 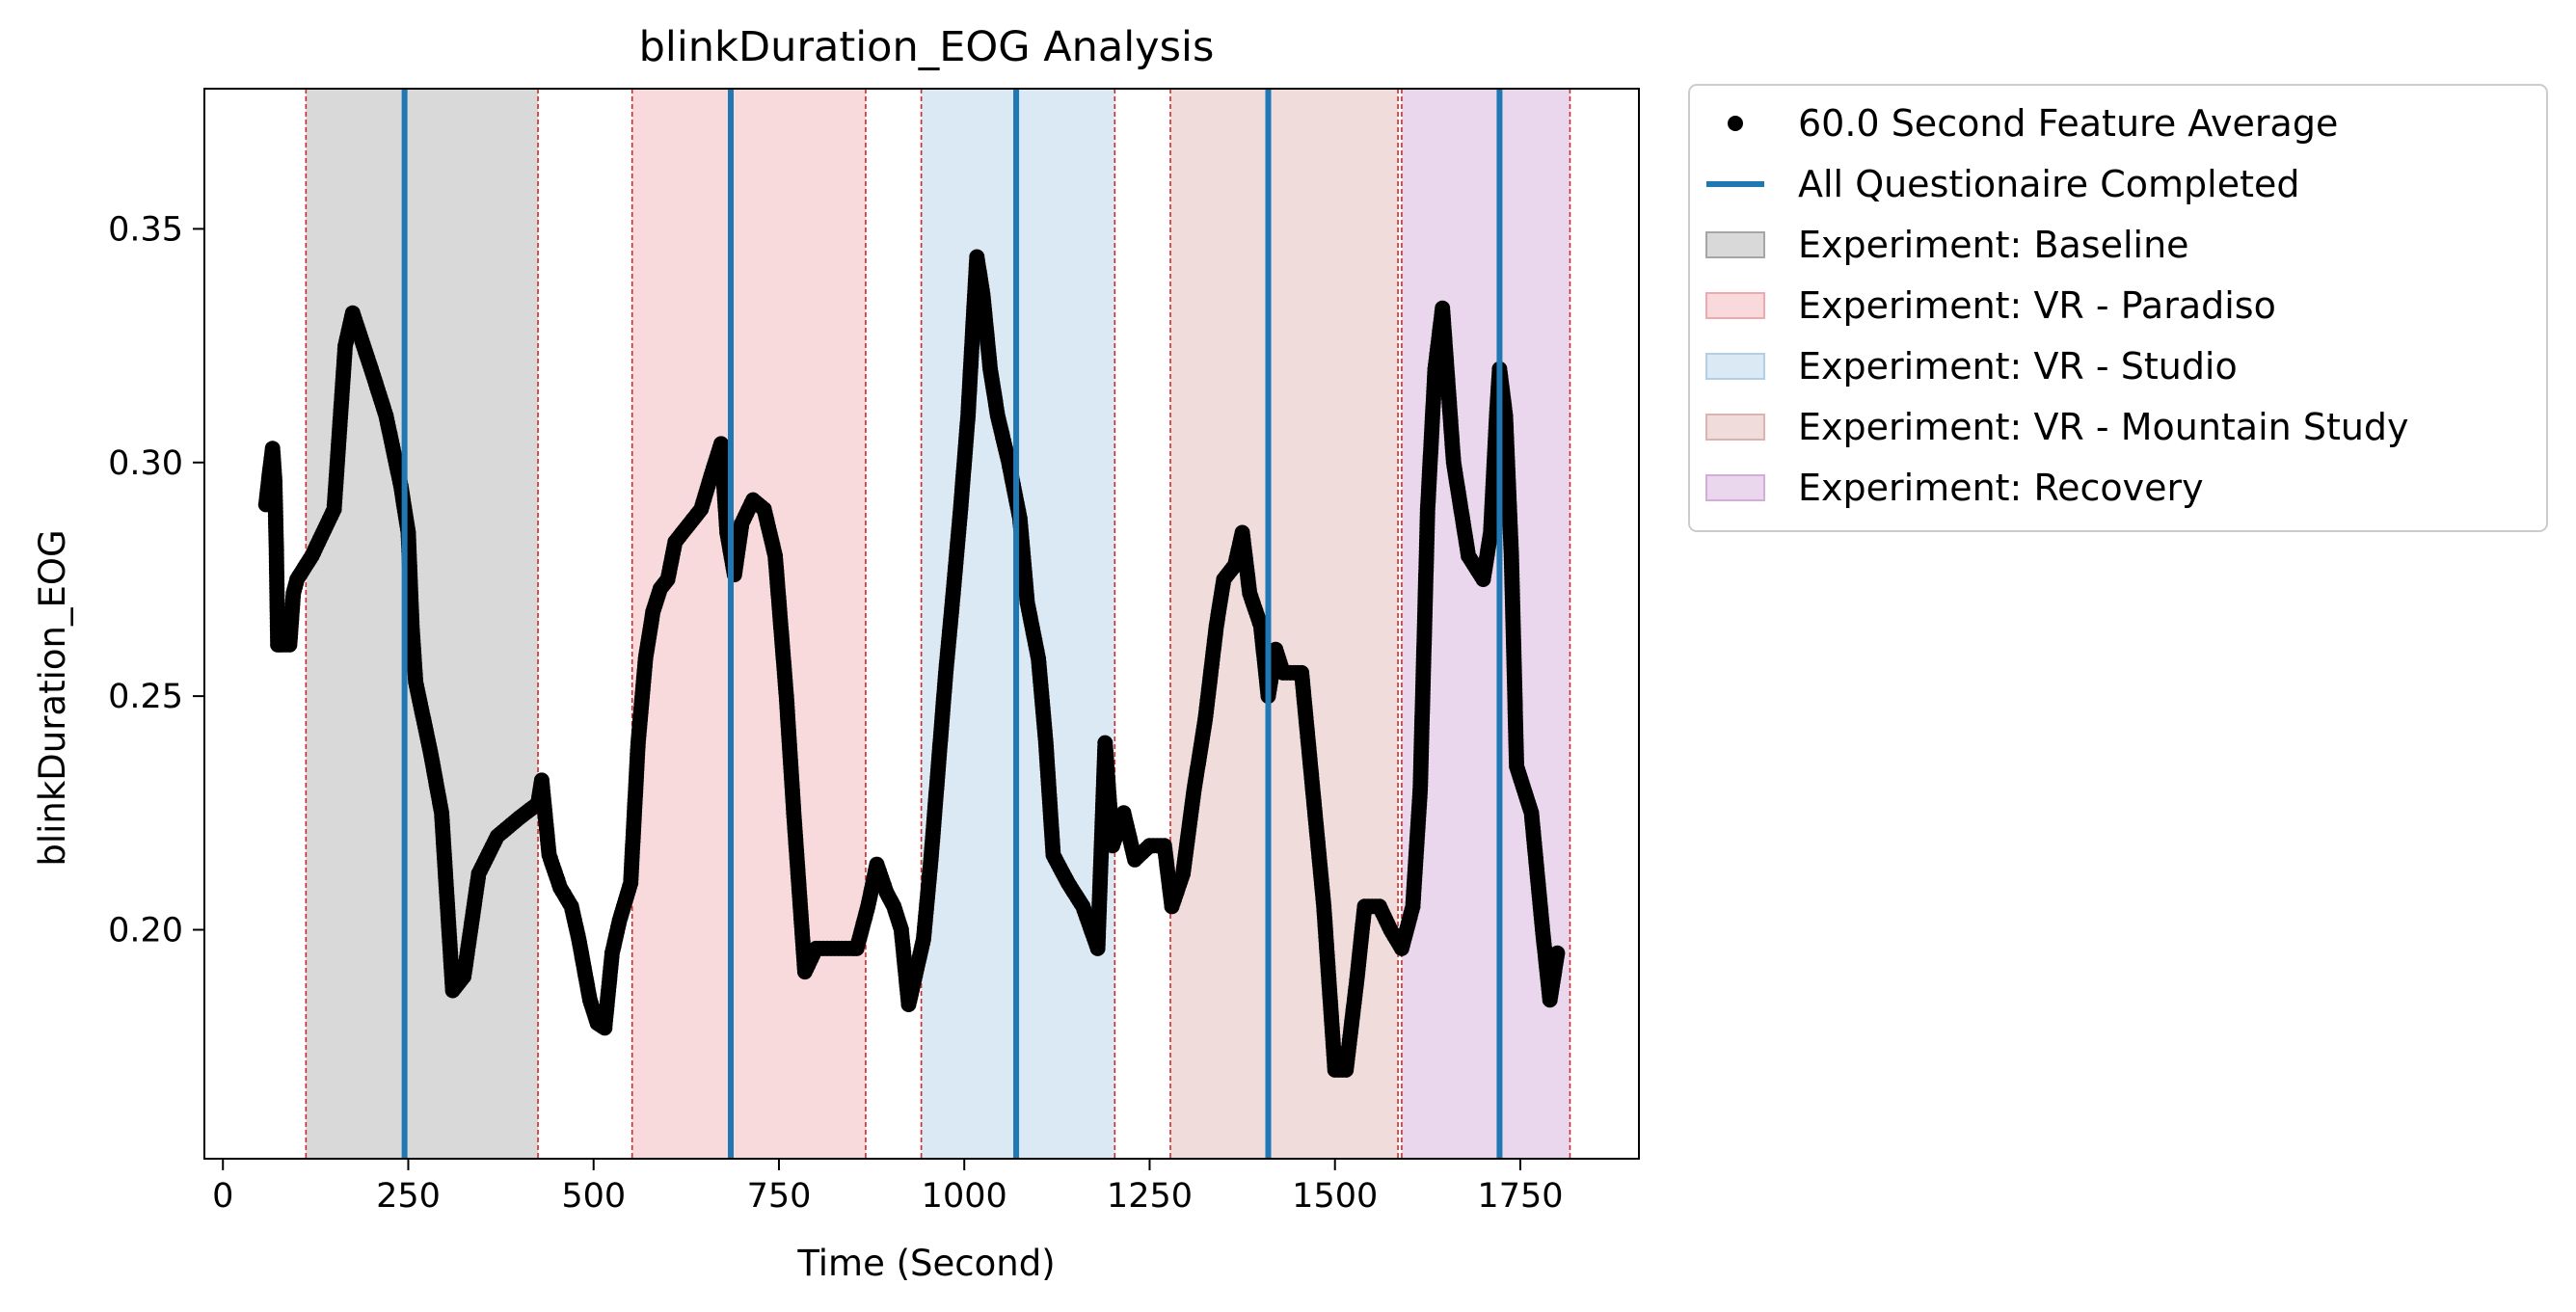 I want to click on x-tick-label-3: 750, so click(x=779, y=1196).